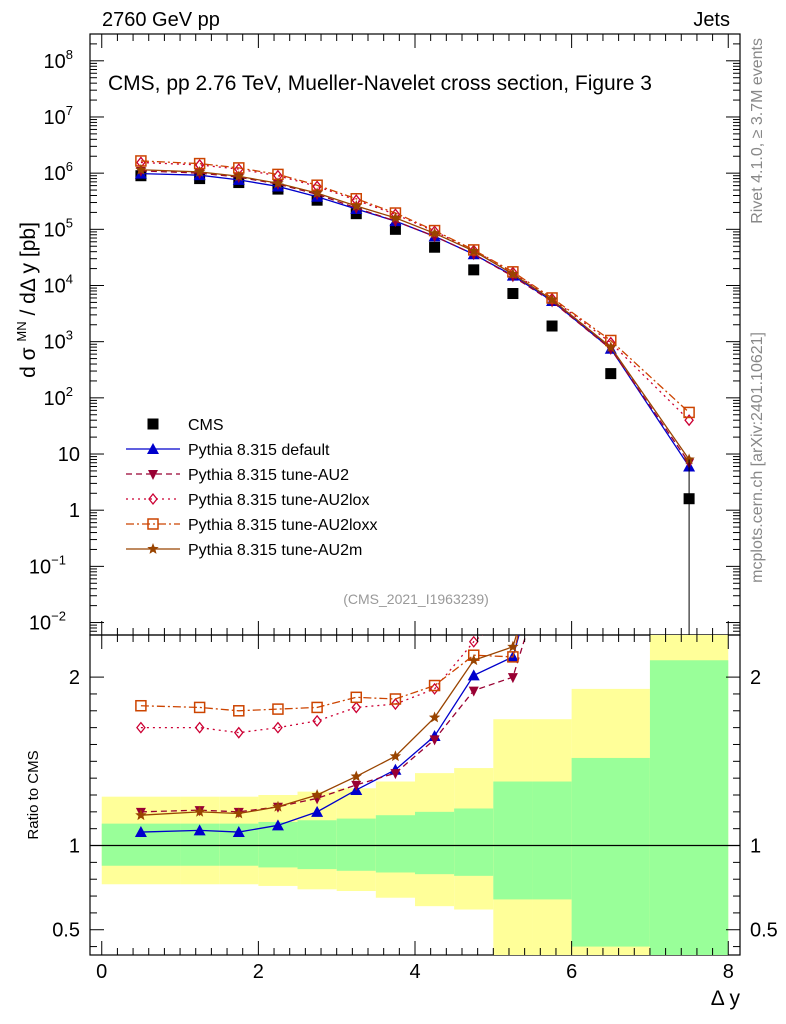 The width and height of the screenshot is (786, 1024). What do you see at coordinates (101, 972) in the screenshot?
I see `x-tick-label: 0` at bounding box center [101, 972].